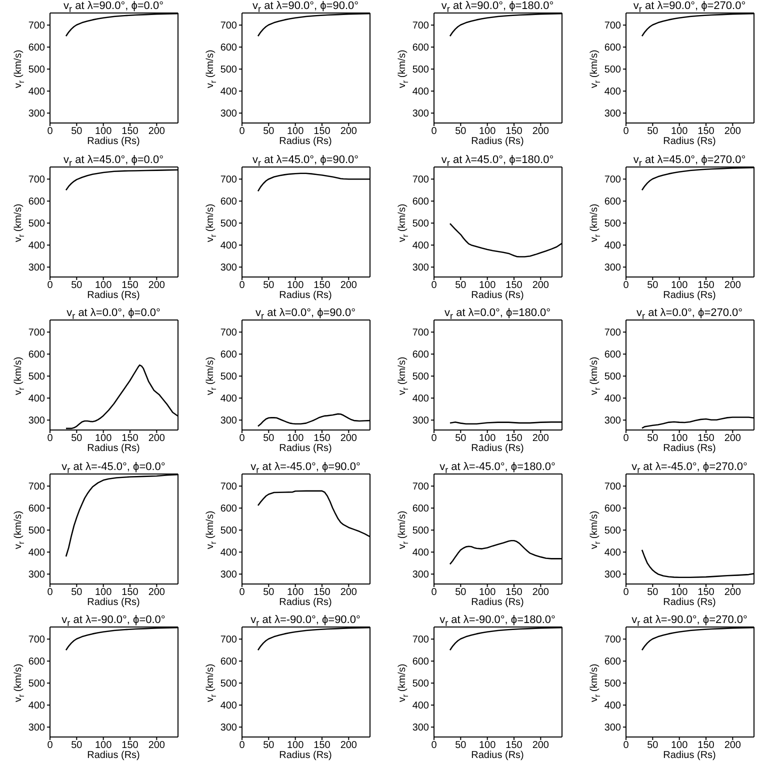 This screenshot has width=768, height=768. Describe the element at coordinates (497, 162) in the screenshot. I see `chart-title: v$_{r}$ at λ=45.0°, ϕ=180.0°` at that location.